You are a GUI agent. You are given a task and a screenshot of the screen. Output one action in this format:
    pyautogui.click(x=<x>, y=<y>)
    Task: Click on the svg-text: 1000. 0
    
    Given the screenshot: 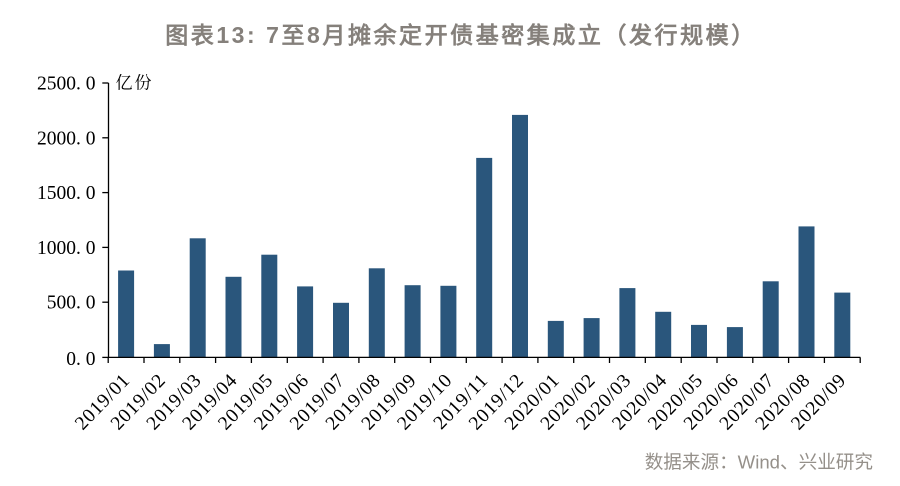 What is the action you would take?
    pyautogui.click(x=66, y=248)
    